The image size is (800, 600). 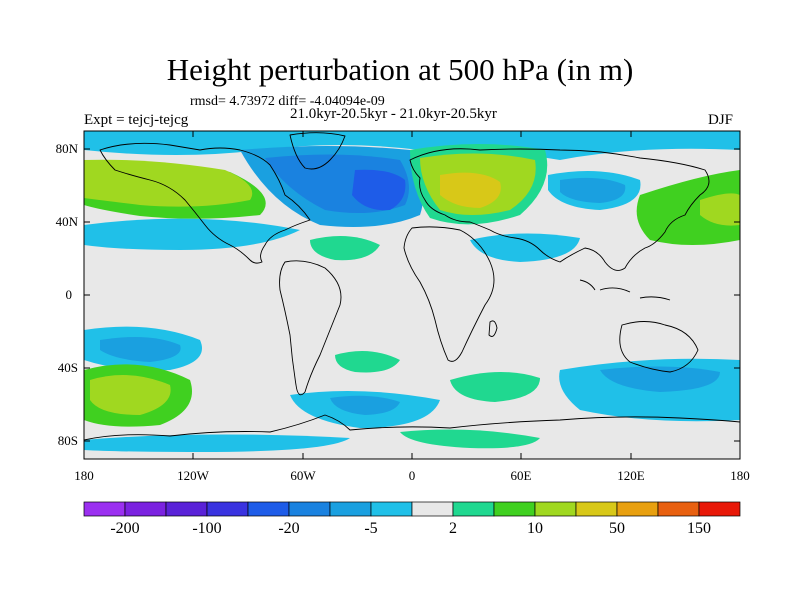 What do you see at coordinates (495, 386) in the screenshot?
I see `contour-indian-green-blob` at bounding box center [495, 386].